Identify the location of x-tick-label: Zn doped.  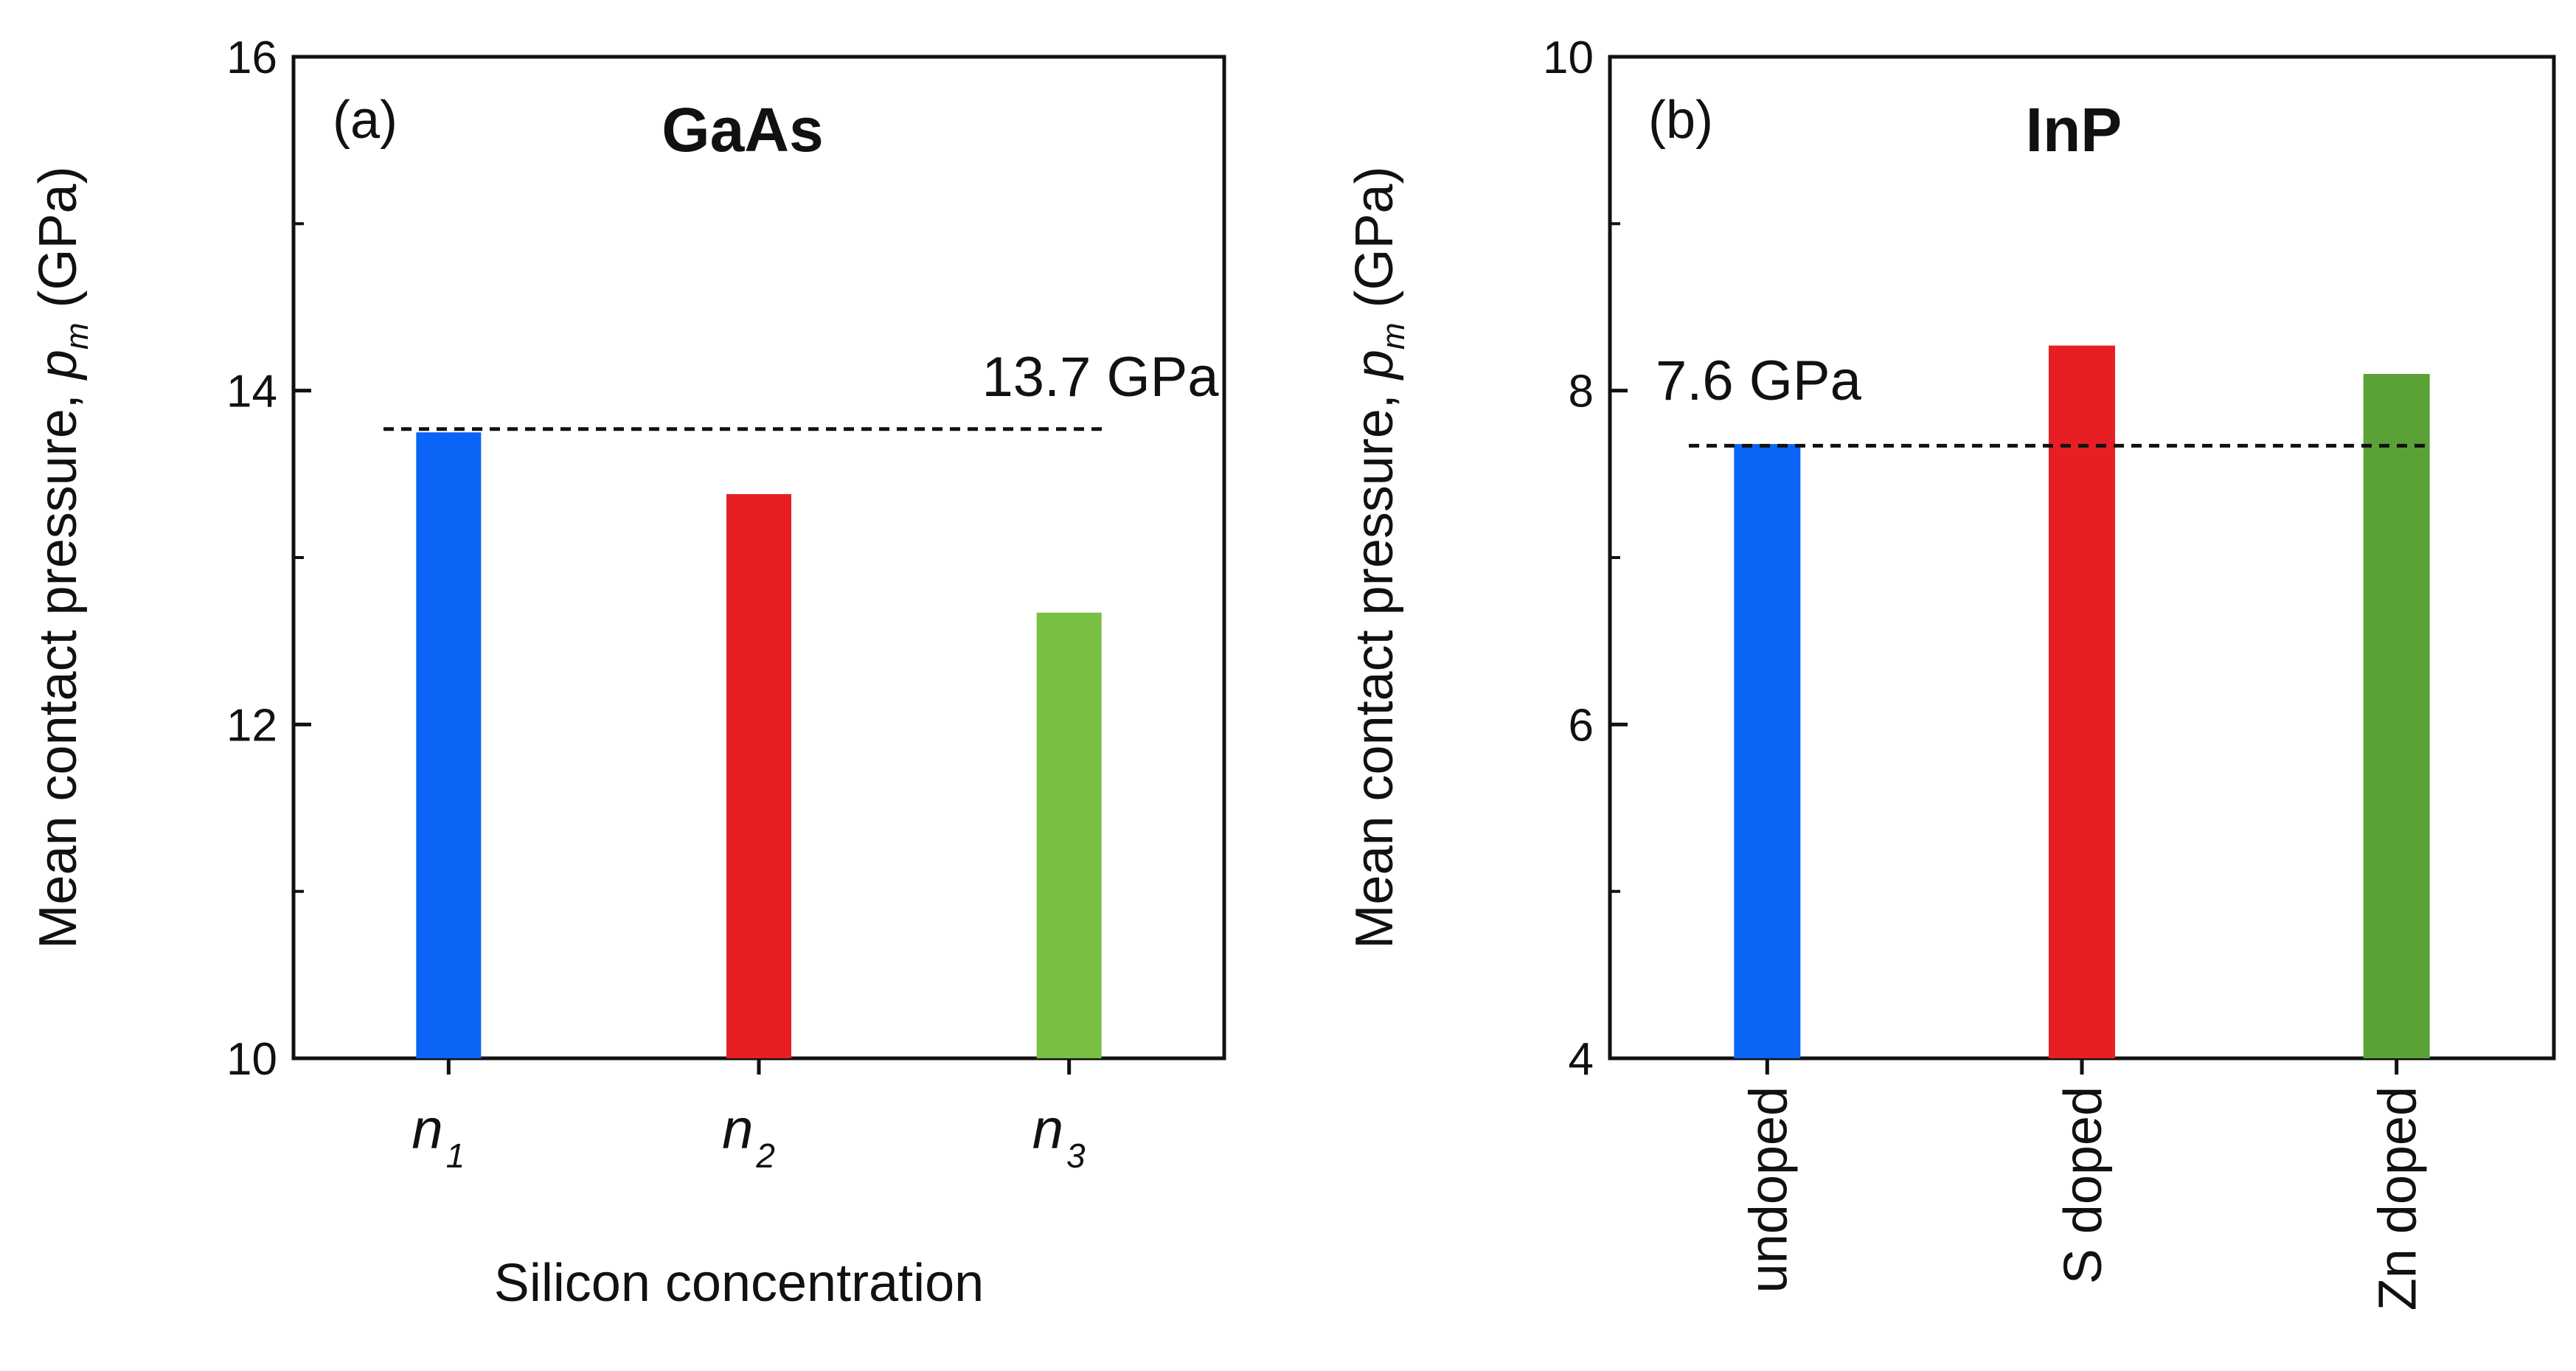
(2398, 1198).